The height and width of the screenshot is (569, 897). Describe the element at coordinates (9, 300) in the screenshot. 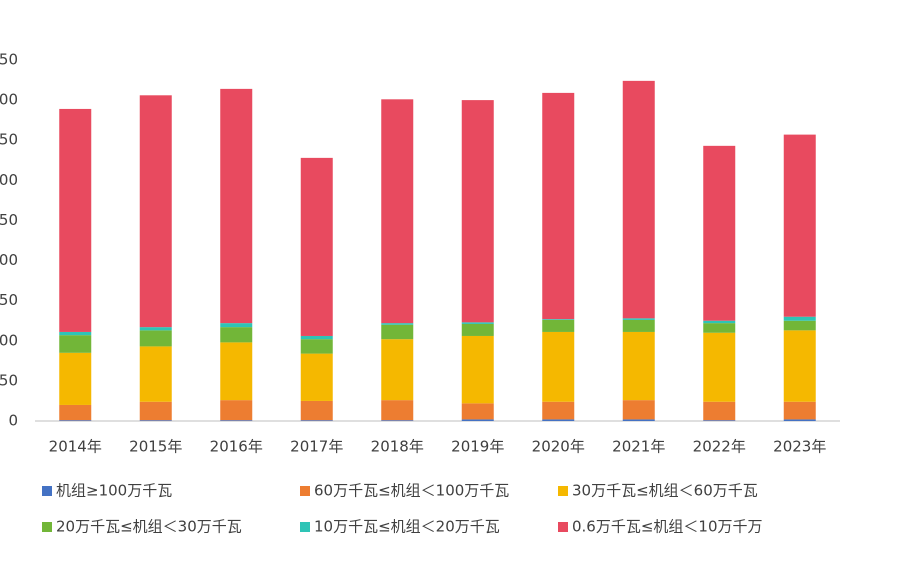

I see `y-tick-label: 150` at that location.